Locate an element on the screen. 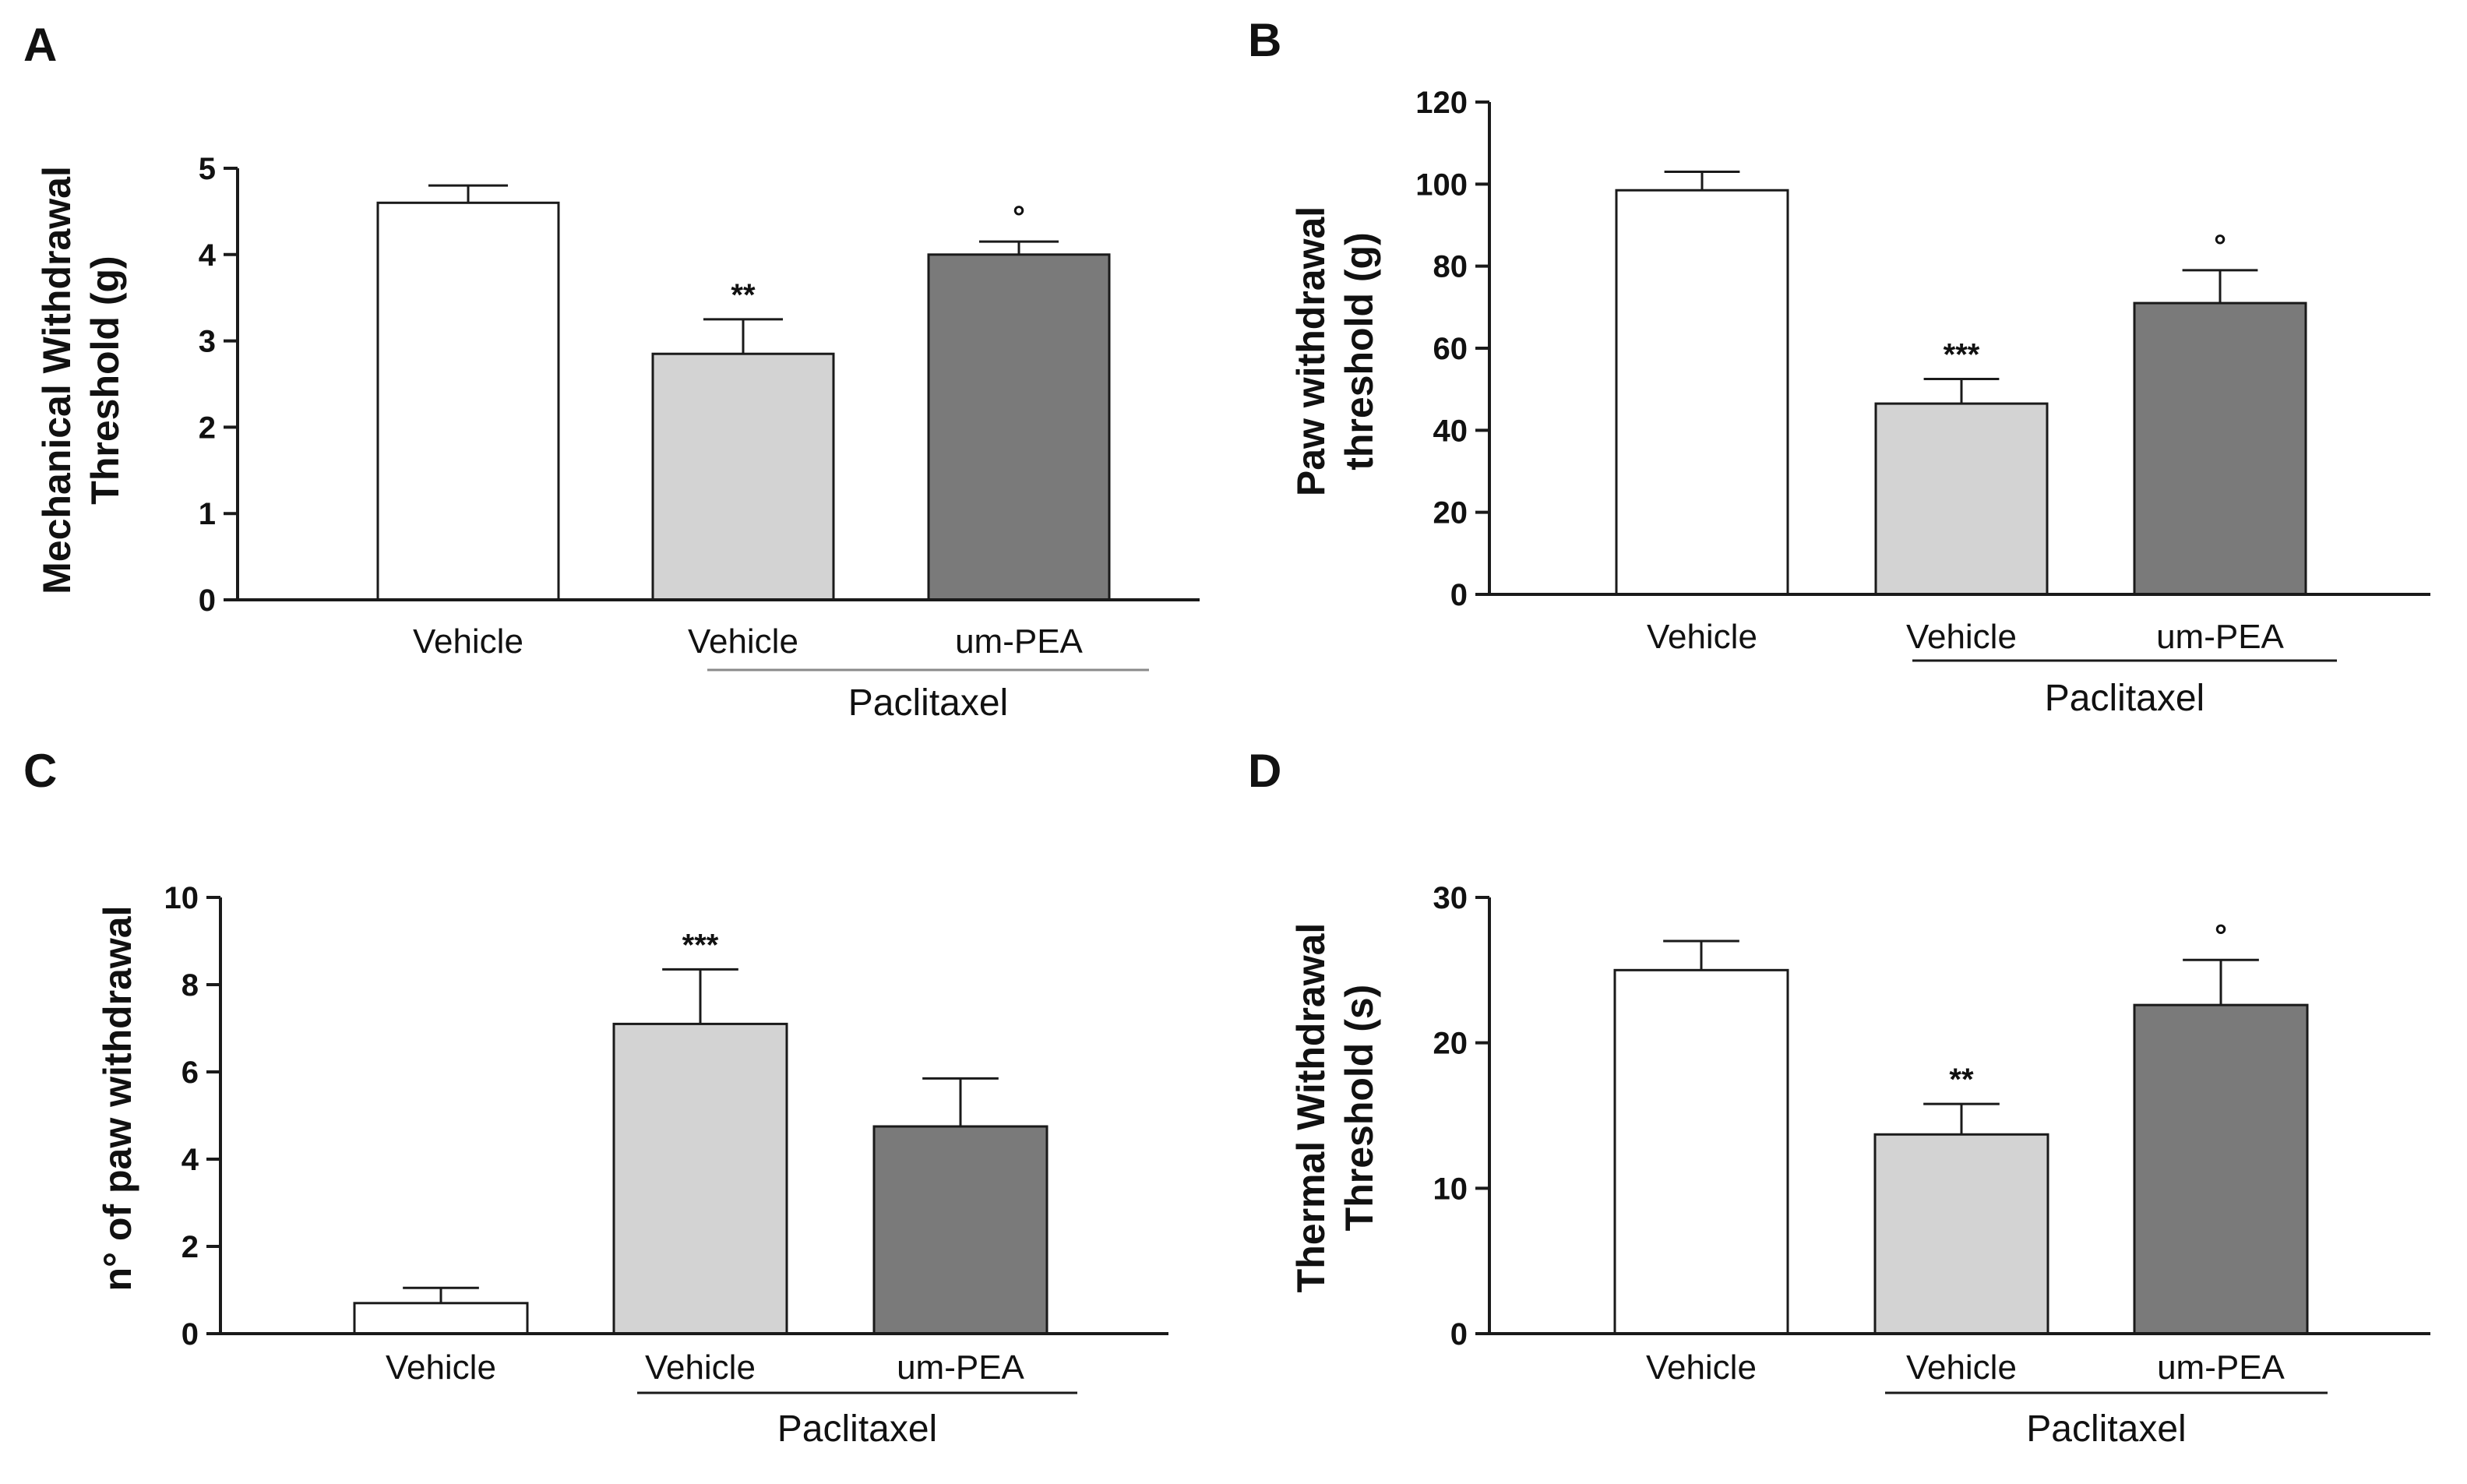  panel-letter: A is located at coordinates (40, 45).